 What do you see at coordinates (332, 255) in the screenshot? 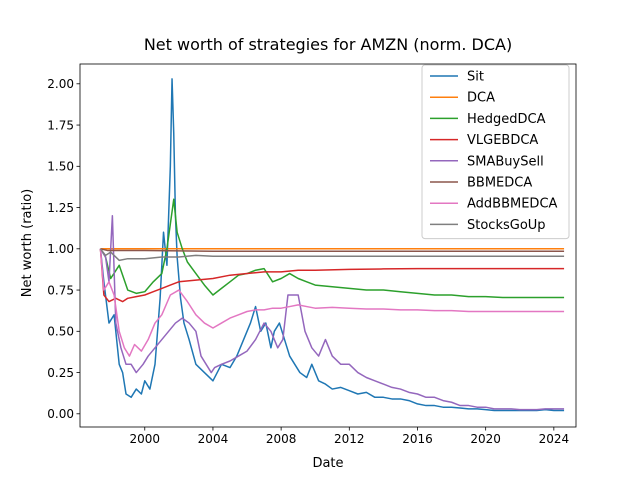
I see `series-line-stocksgoup` at bounding box center [332, 255].